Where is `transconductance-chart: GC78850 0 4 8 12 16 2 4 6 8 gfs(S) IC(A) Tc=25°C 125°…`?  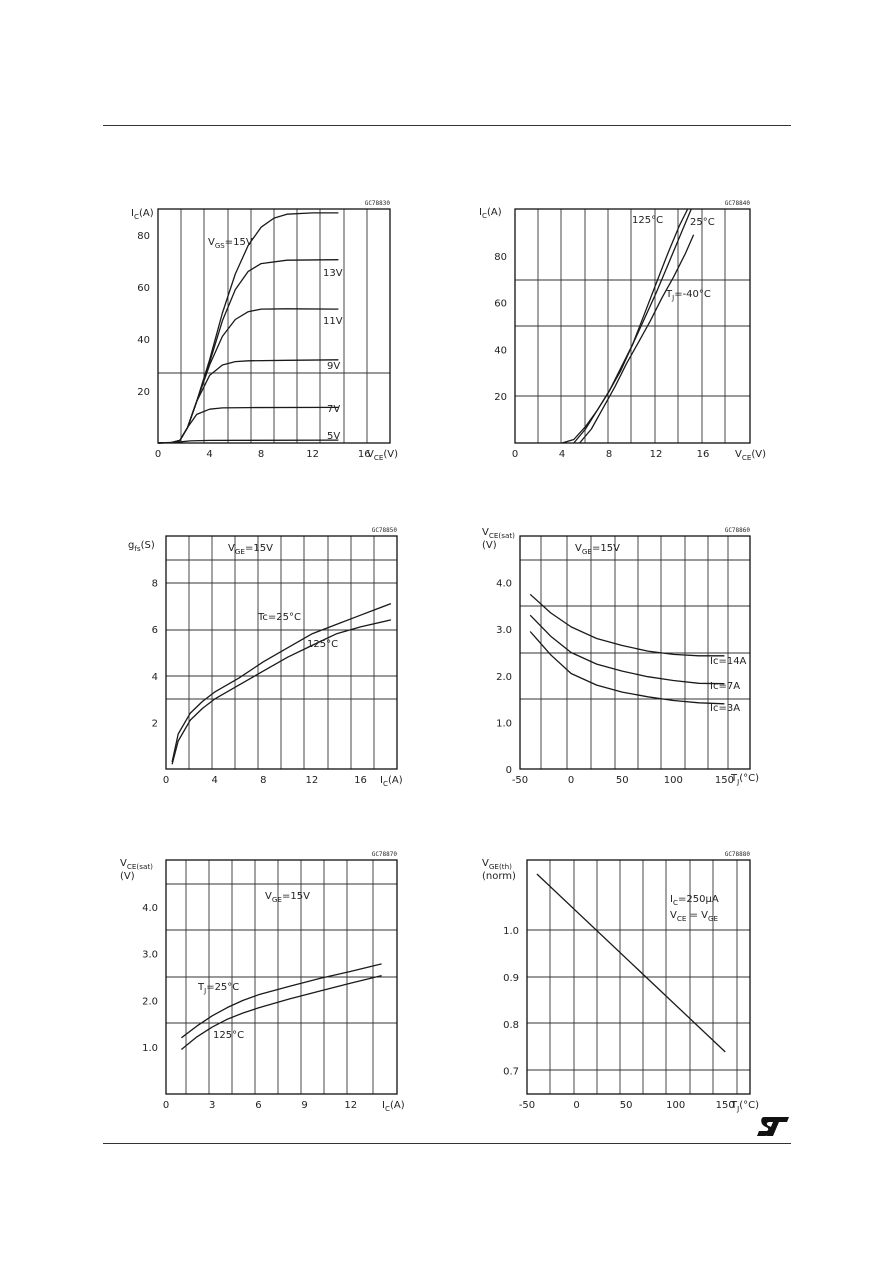 transconductance-chart: GC78850 0 4 8 12 16 2 4 6 8 gfs(S) IC(A) Tc=25°C 125°… is located at coordinates (265, 657).